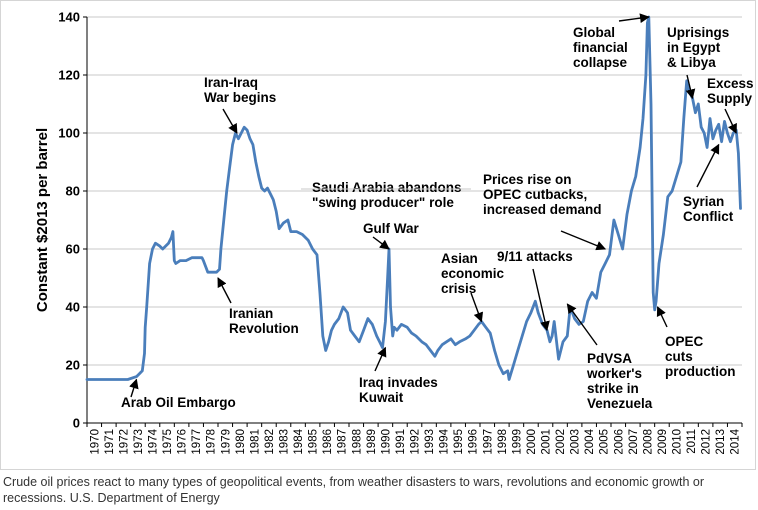  Describe the element at coordinates (139, 442) in the screenshot. I see `x-tick-label: 1973` at that location.